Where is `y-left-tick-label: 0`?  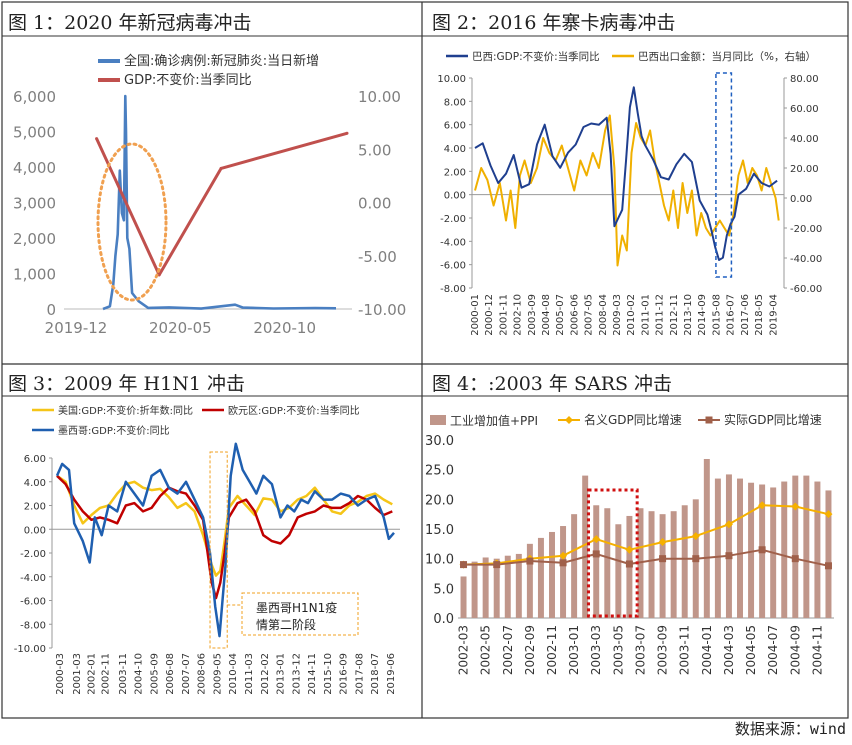 y-left-tick-label: 0 is located at coordinates (51, 310).